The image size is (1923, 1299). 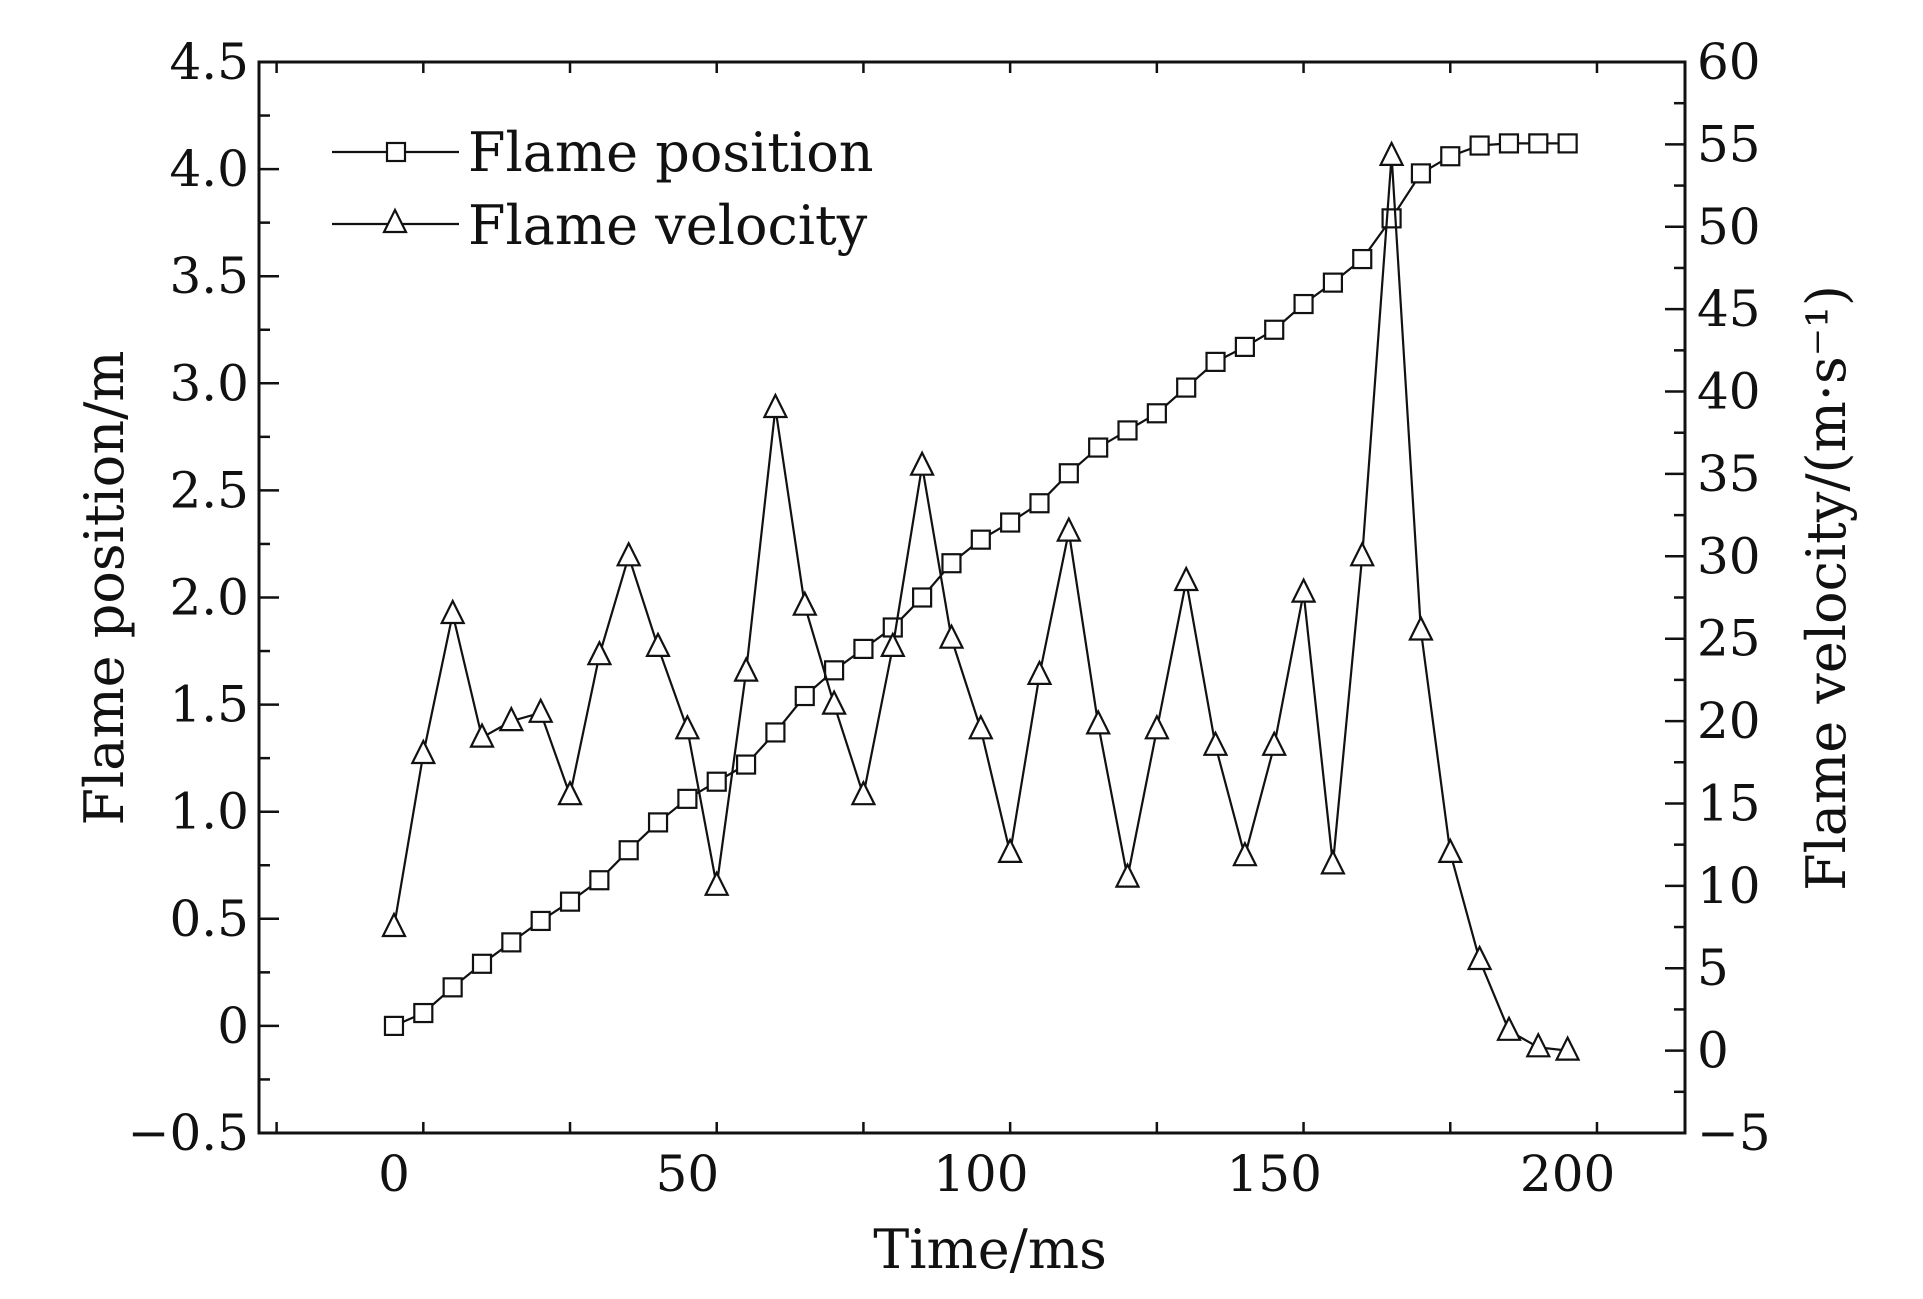 I want to click on x-axis-label: Time/ms, so click(x=990, y=1249).